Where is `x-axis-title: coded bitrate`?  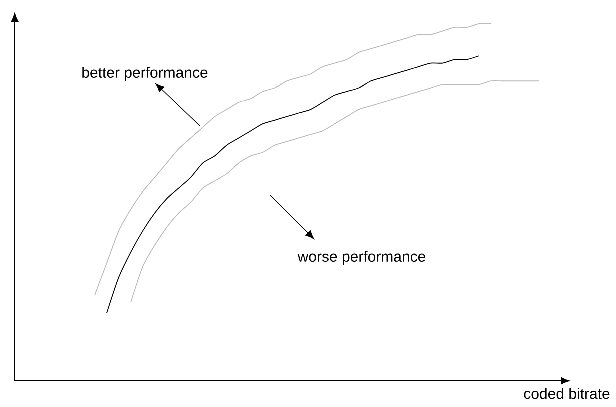 x-axis-title: coded bitrate is located at coordinates (567, 394).